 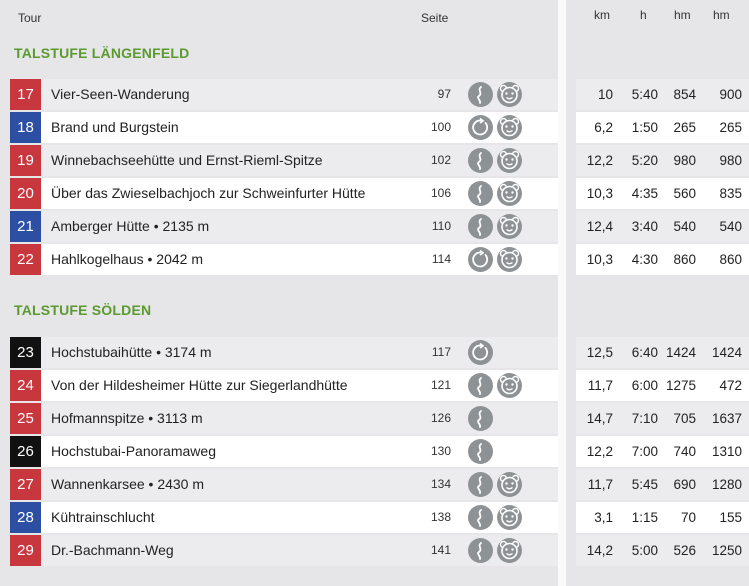 What do you see at coordinates (25, 550) in the screenshot?
I see `tour-number: 29` at bounding box center [25, 550].